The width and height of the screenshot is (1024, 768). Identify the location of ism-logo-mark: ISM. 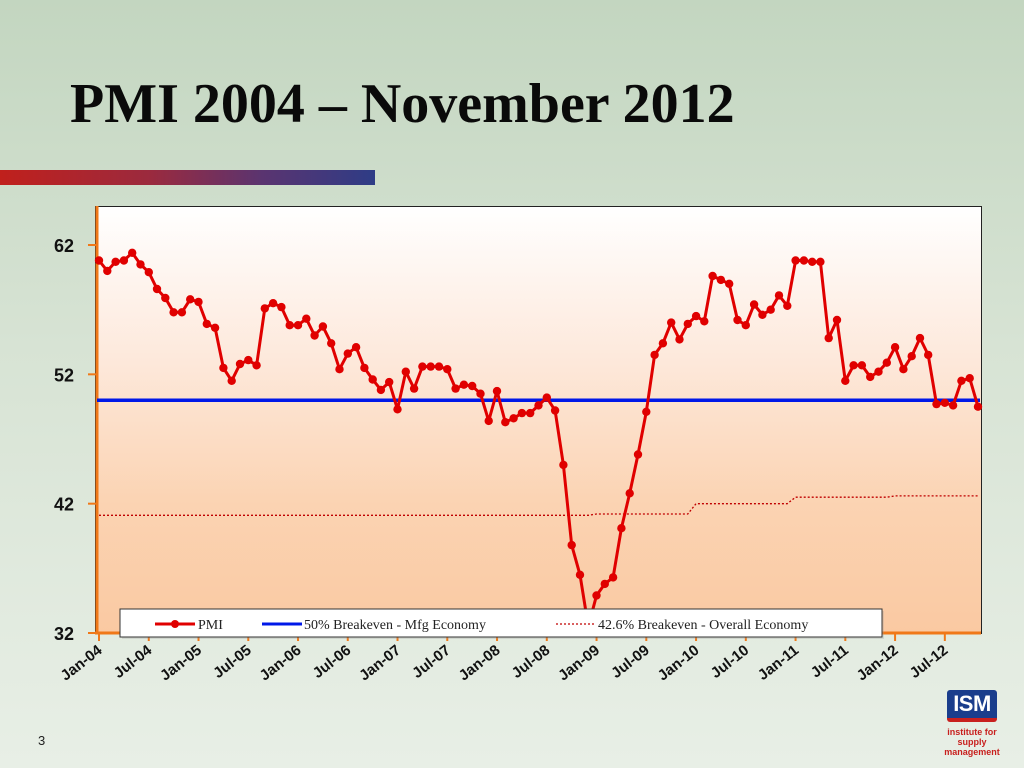
(972, 706).